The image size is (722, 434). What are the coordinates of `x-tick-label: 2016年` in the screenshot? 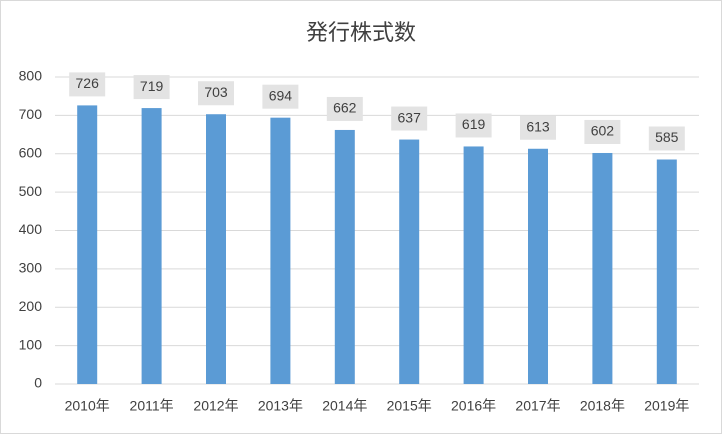 It's located at (473, 406).